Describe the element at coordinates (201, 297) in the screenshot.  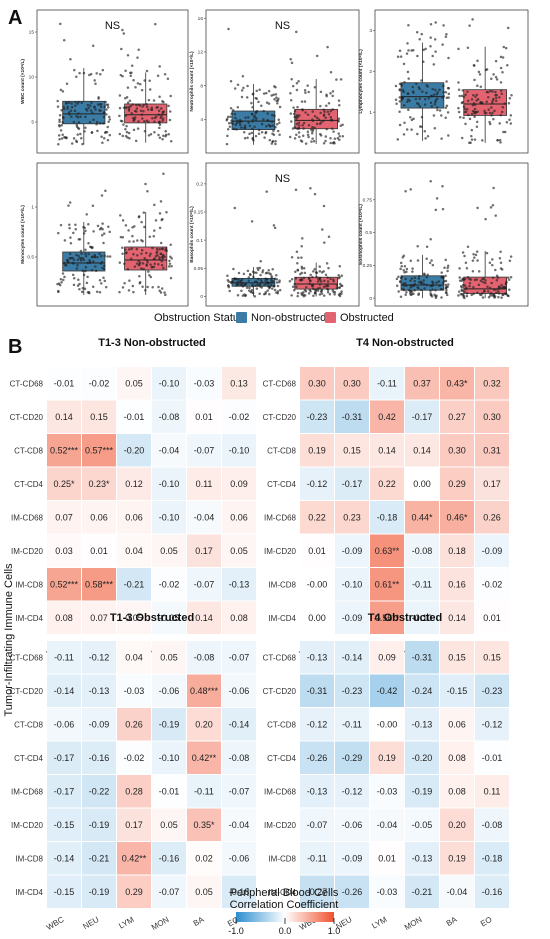
I see `boxplot-ytick-label: 0` at that location.